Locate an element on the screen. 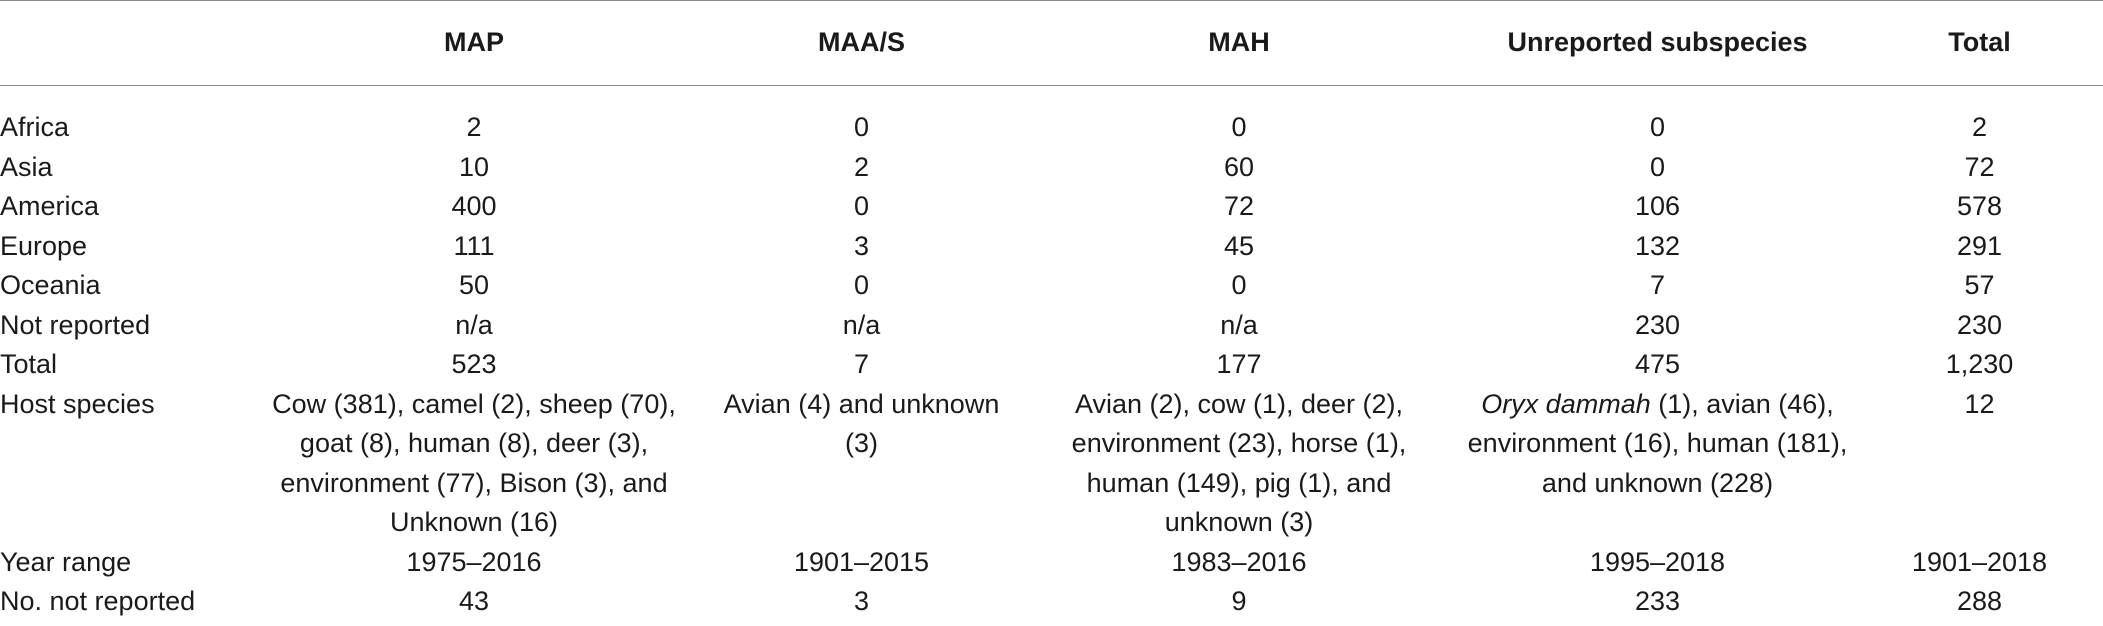  table-cell: 12 is located at coordinates (1979, 403).